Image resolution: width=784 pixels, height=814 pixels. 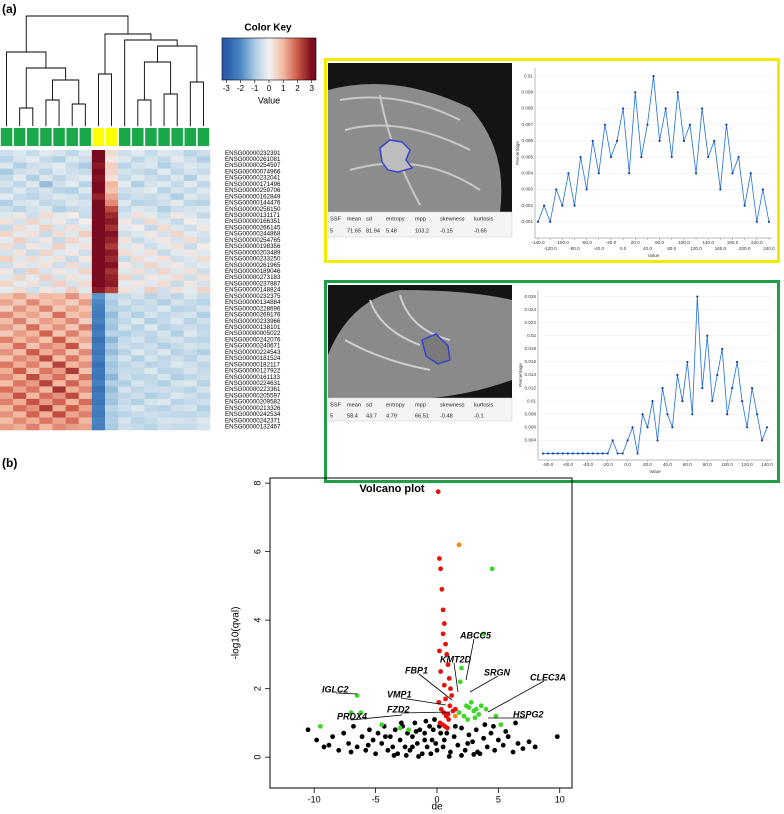 I want to click on x-tick-label: -5, so click(x=376, y=799).